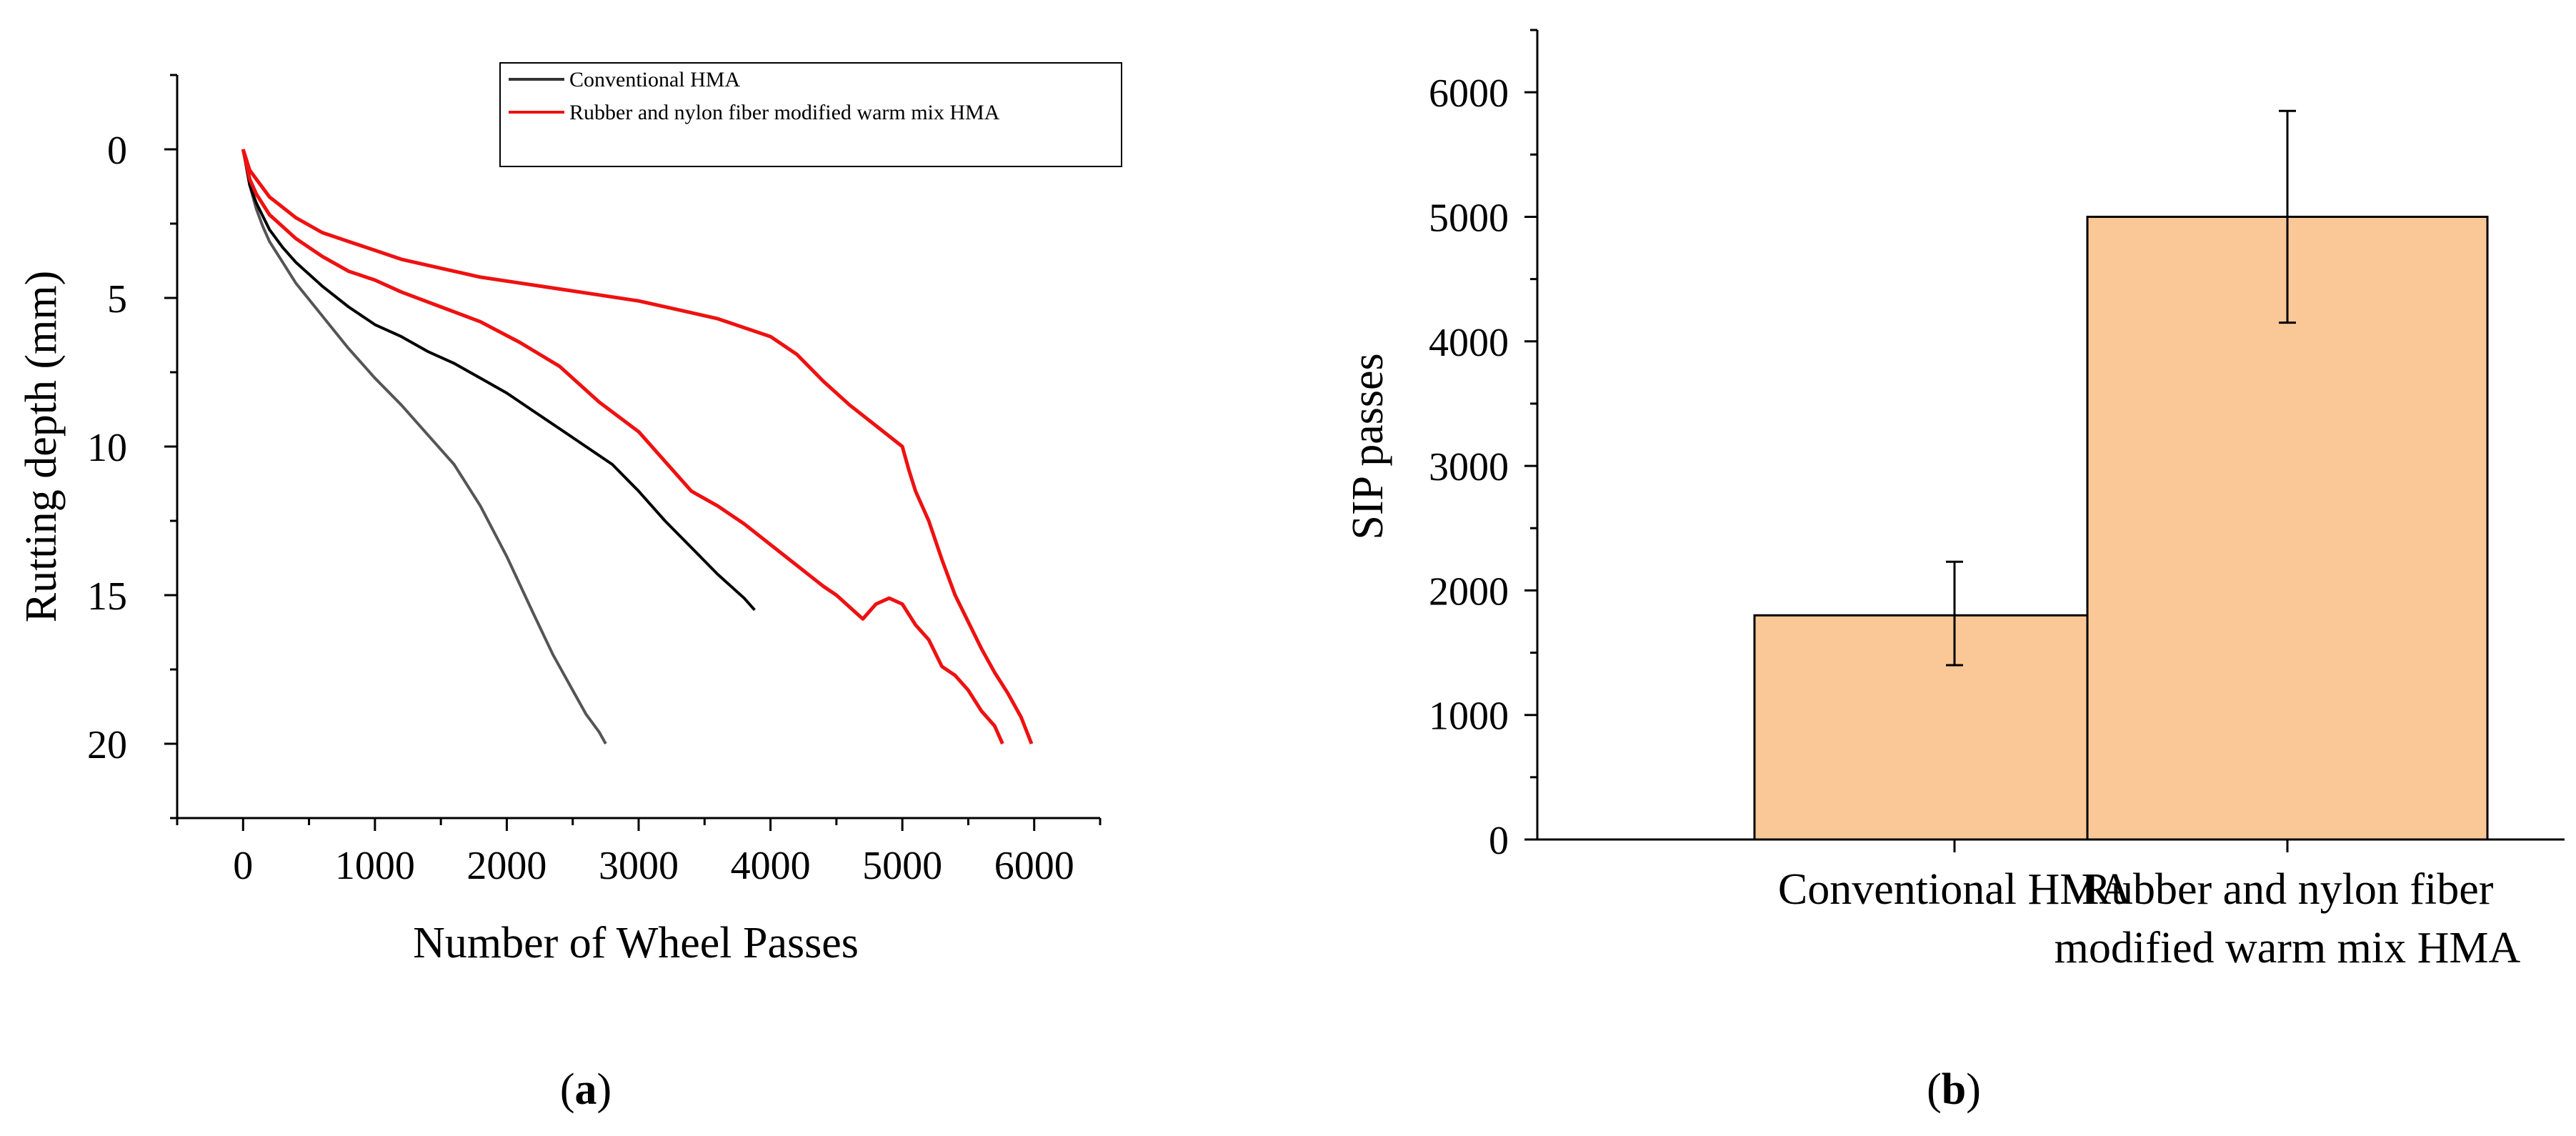 The height and width of the screenshot is (1136, 2576). What do you see at coordinates (117, 299) in the screenshot?
I see `y-tick-label: 5` at bounding box center [117, 299].